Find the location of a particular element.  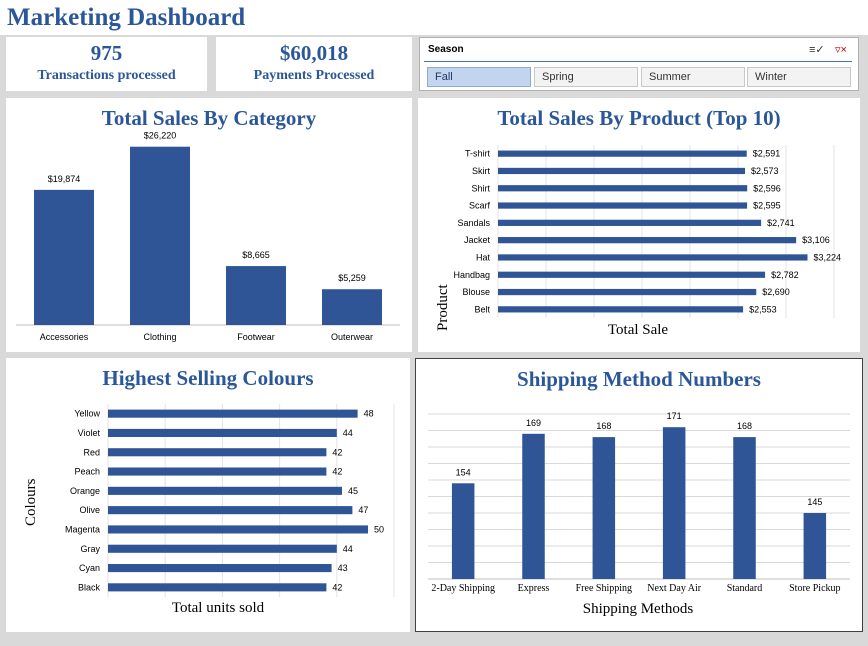

slicer-title: Season is located at coordinates (446, 49).